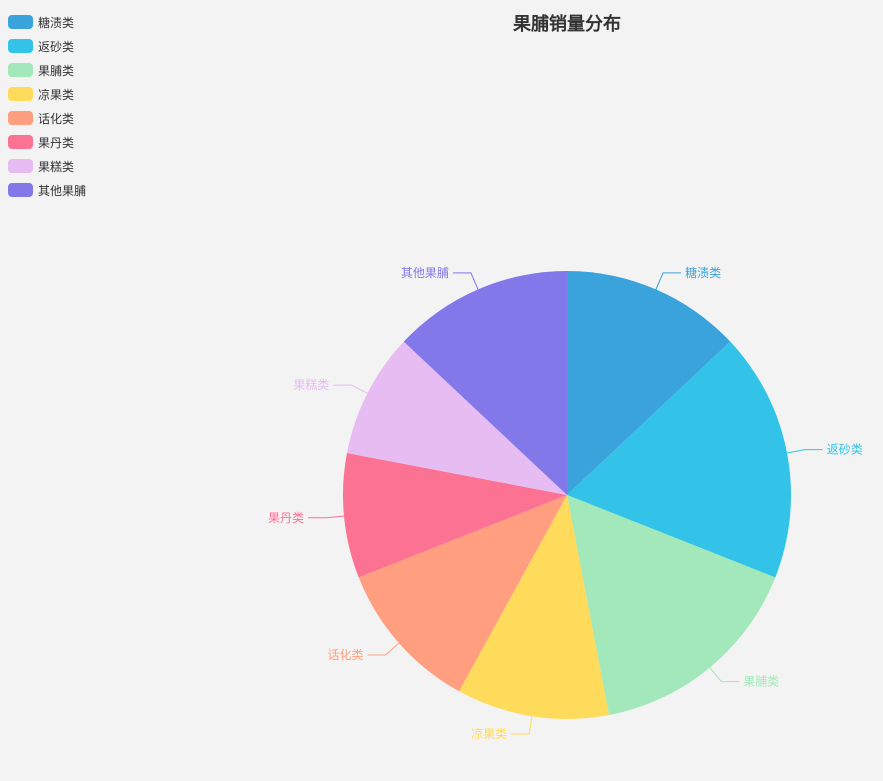 This screenshot has height=781, width=883. I want to click on slice-label: 果脯类, so click(761, 681).